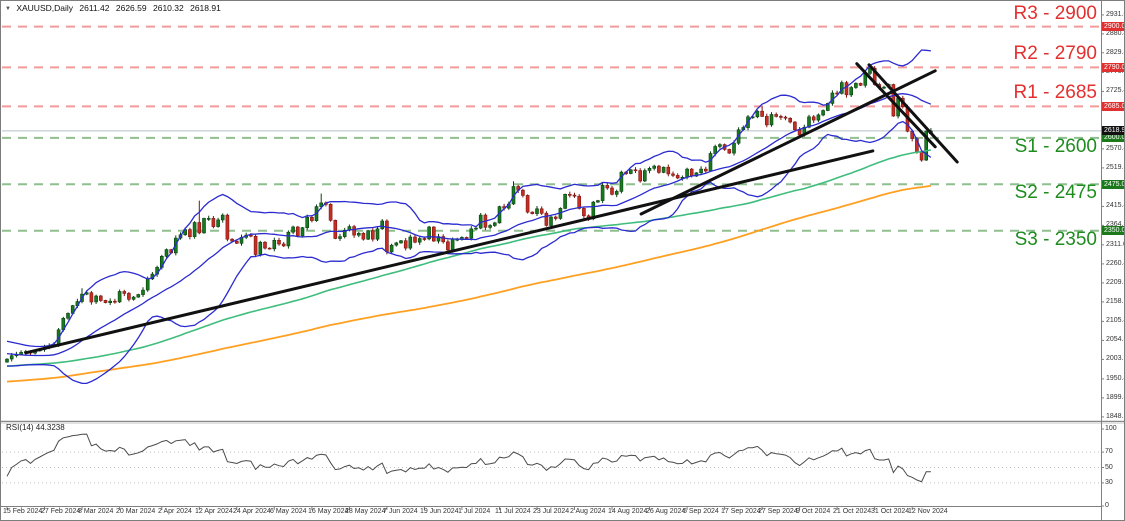  What do you see at coordinates (288, 511) in the screenshot?
I see `date-label: 6 May 2024` at bounding box center [288, 511].